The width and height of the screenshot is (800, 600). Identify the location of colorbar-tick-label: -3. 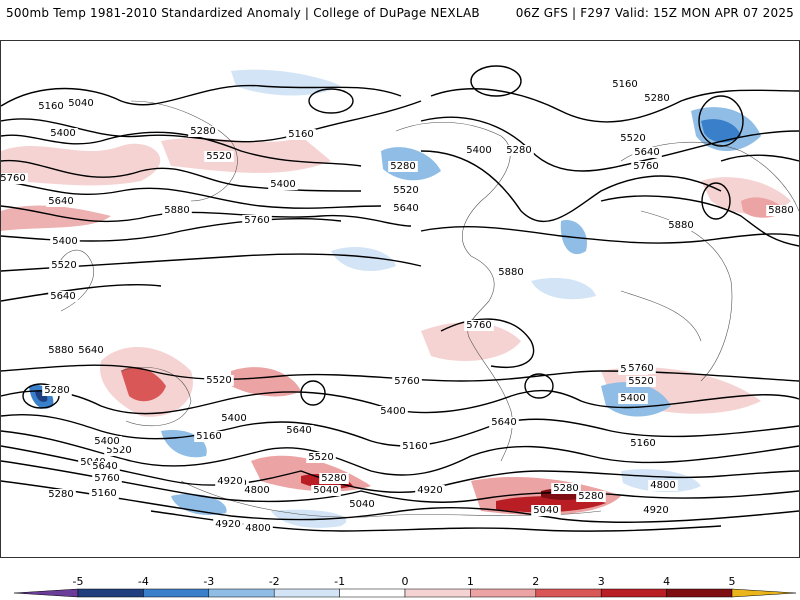
(208, 581).